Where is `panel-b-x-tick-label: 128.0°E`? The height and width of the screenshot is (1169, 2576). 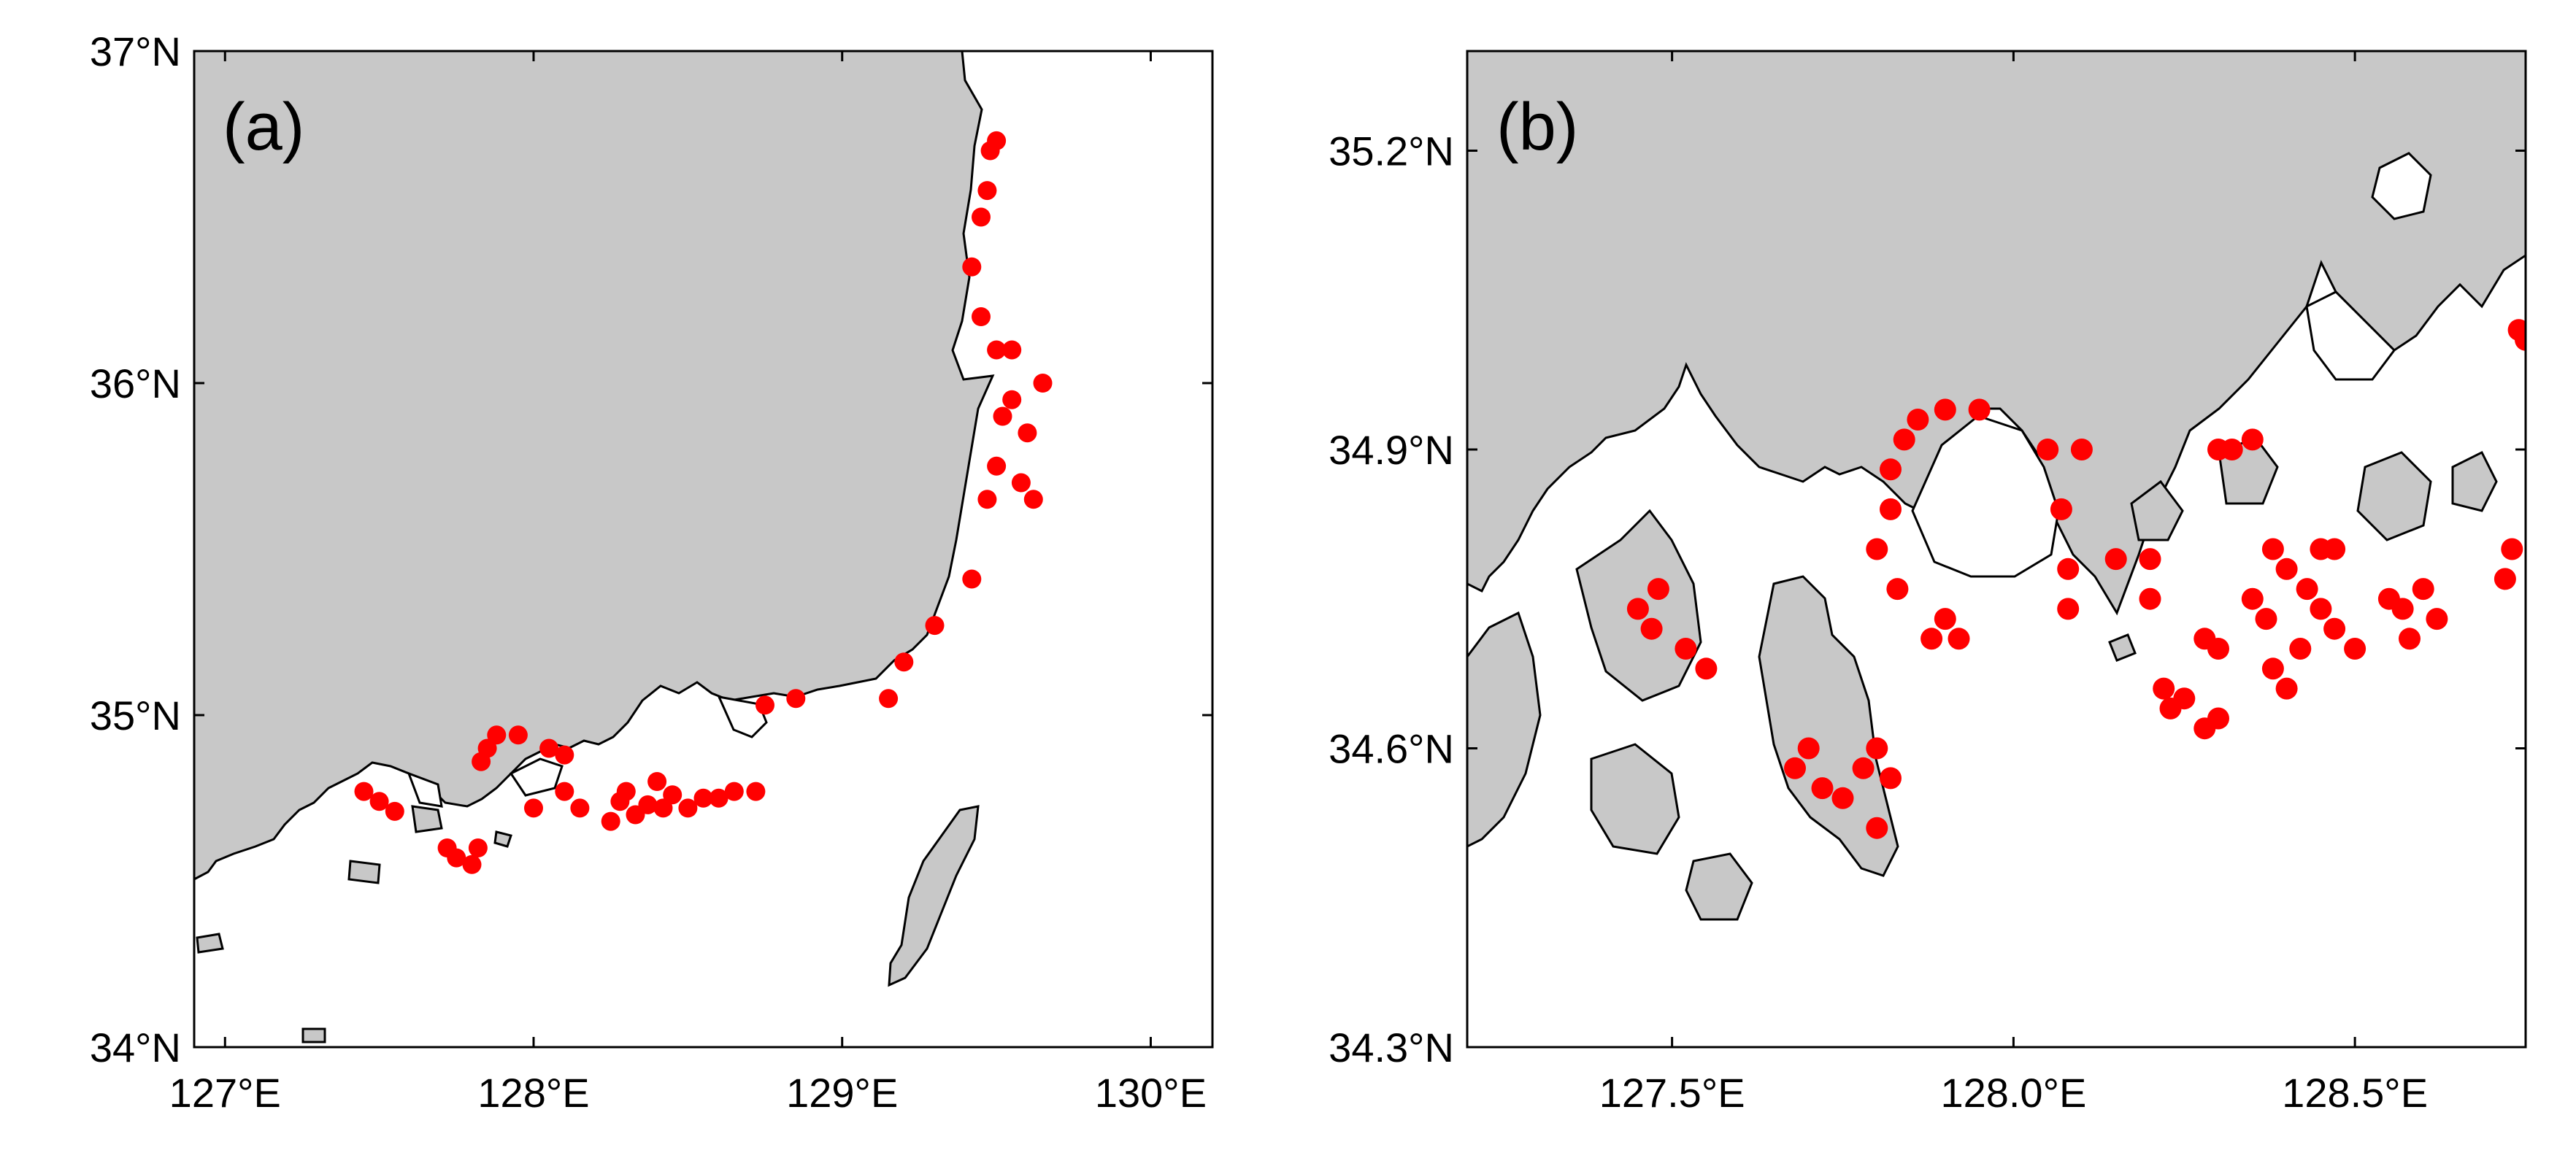
panel-b-x-tick-label: 128.0°E is located at coordinates (2013, 1093).